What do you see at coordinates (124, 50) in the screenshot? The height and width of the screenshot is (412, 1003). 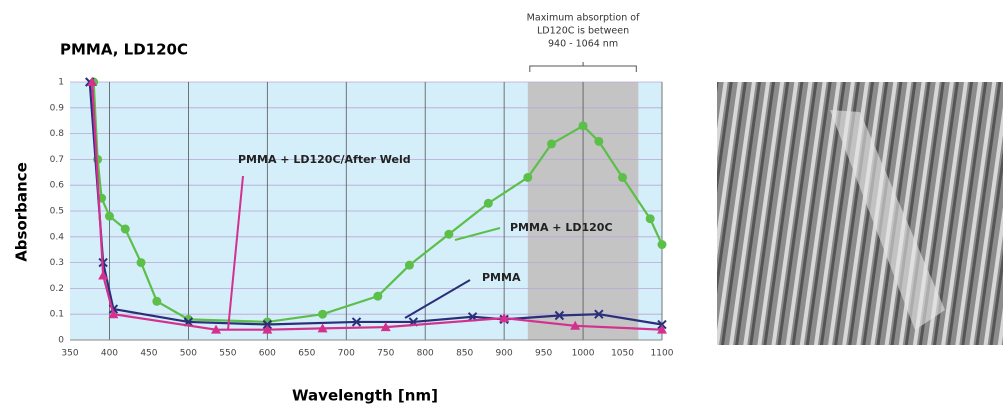 I see `chart-title: PMMA, LD120C` at bounding box center [124, 50].